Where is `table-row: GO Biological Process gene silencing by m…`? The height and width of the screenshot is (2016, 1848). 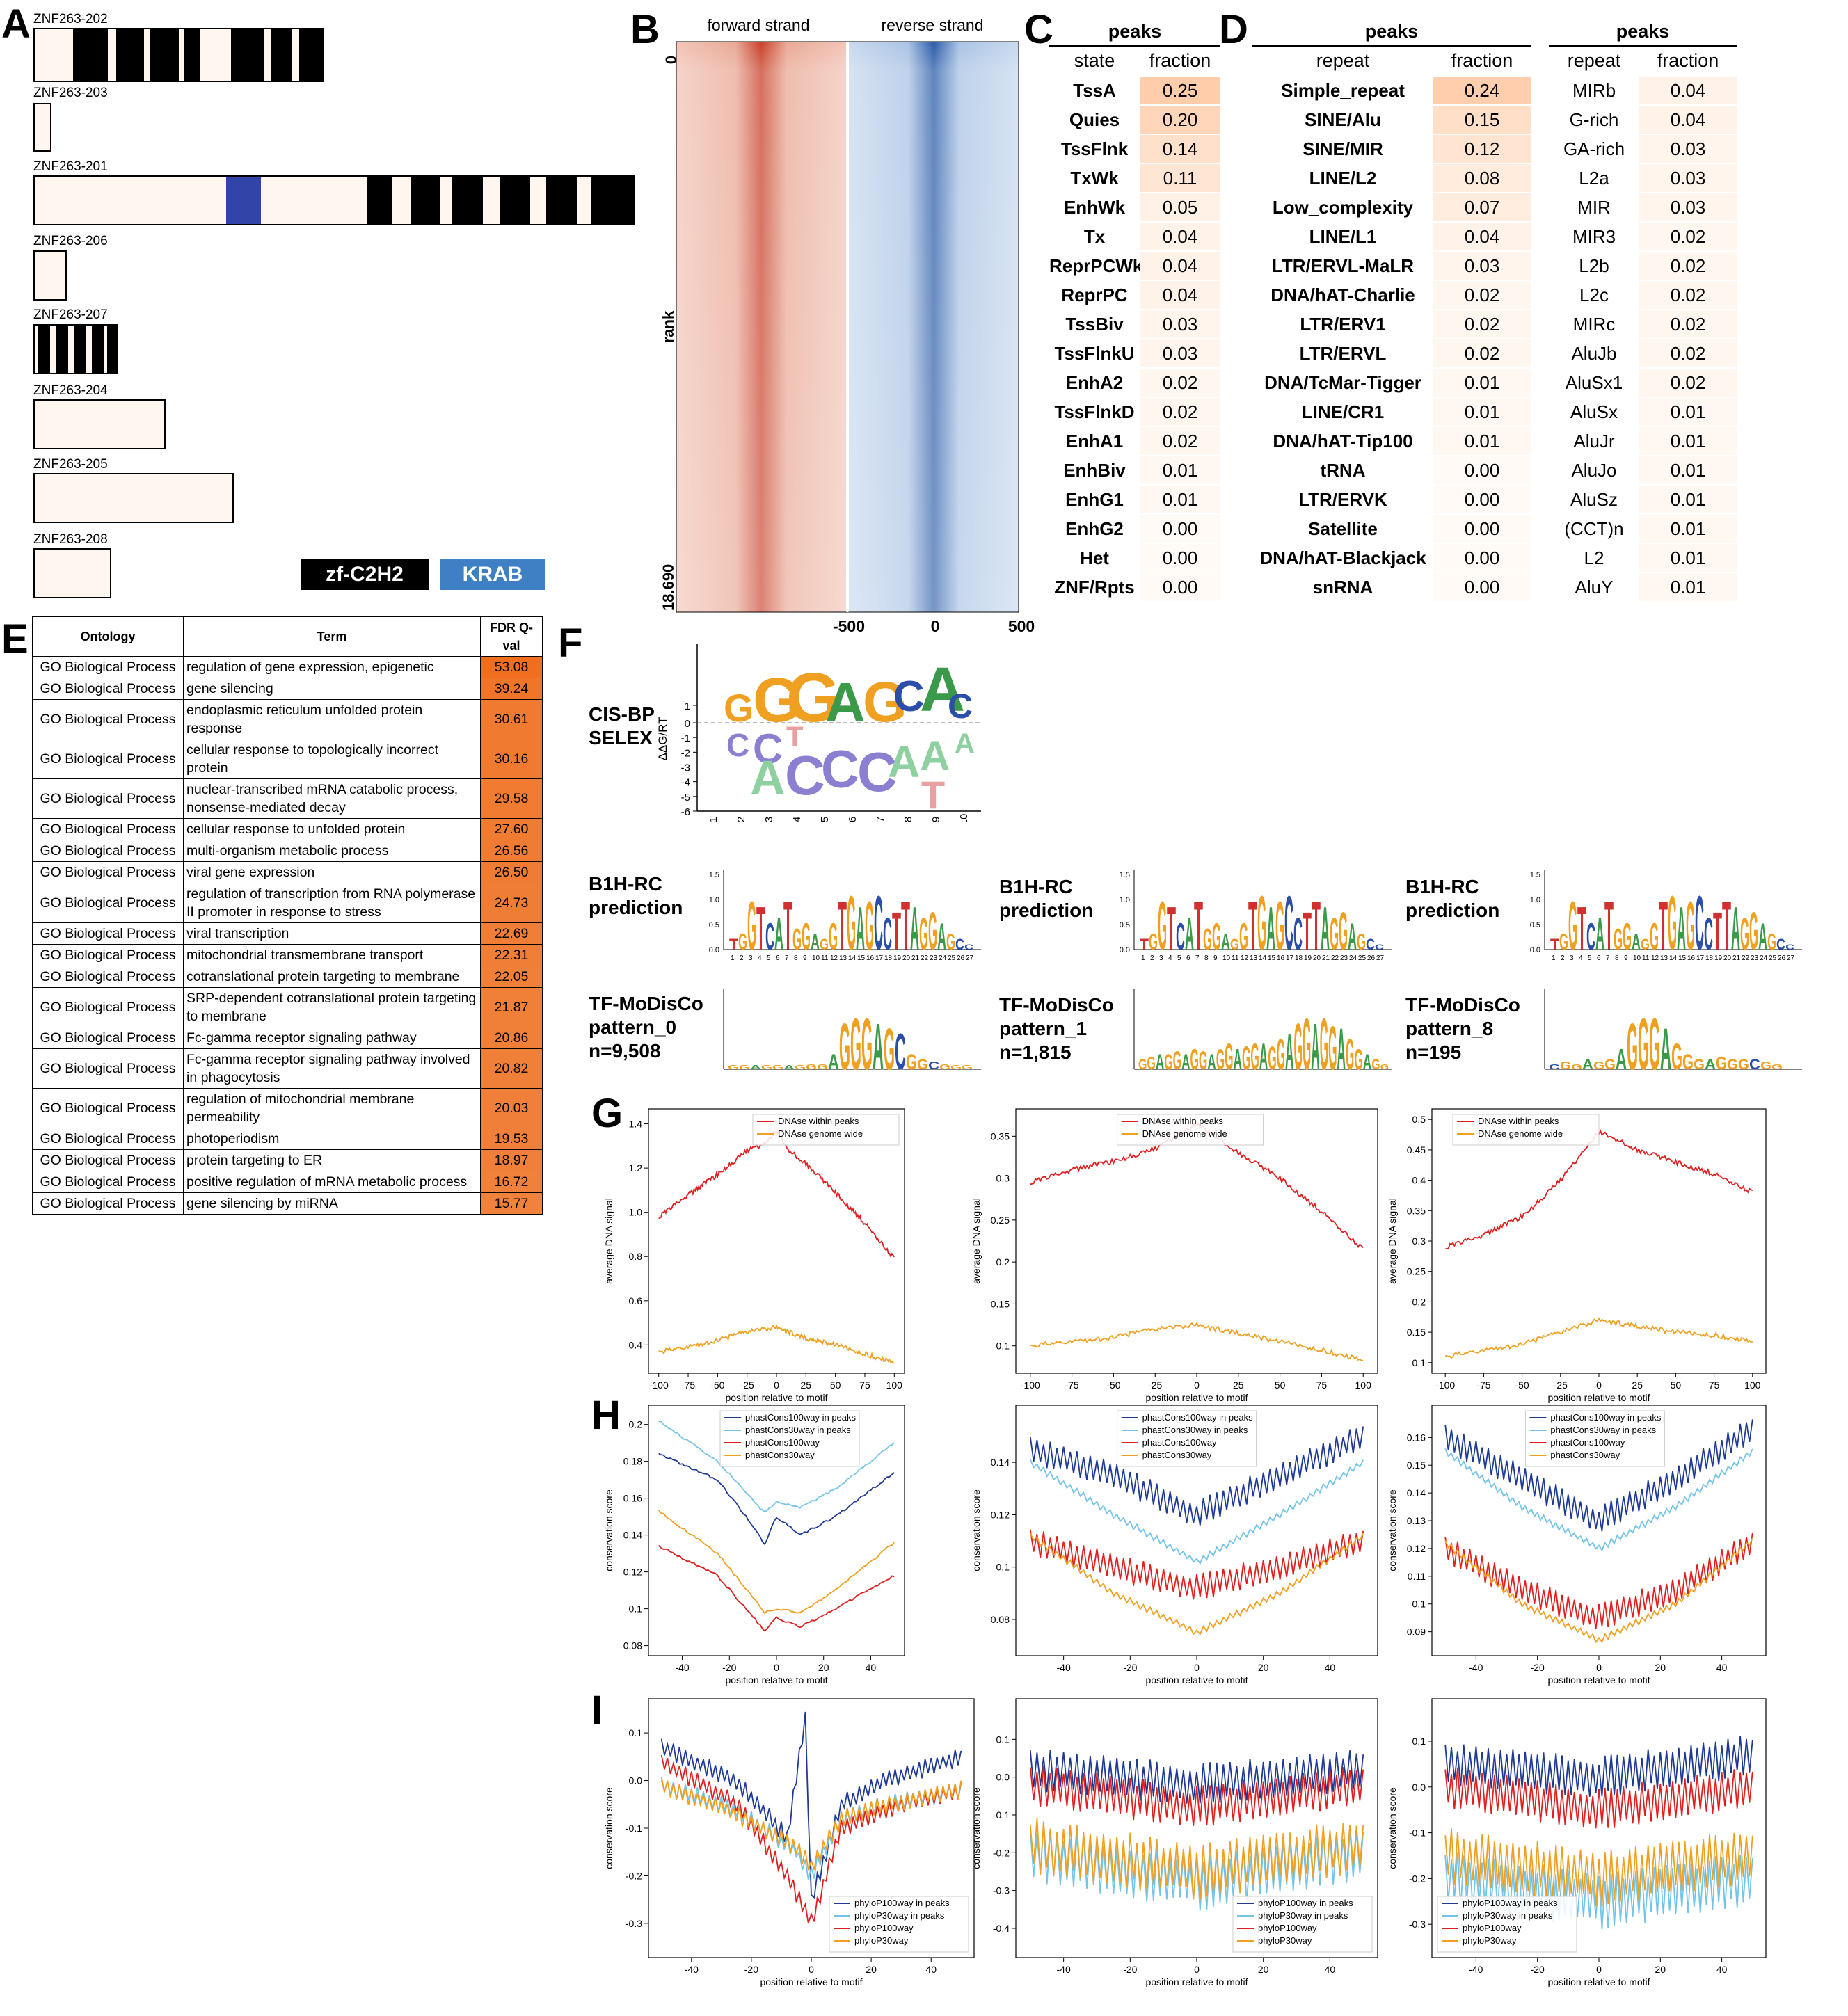
table-row: GO Biological Process gene silencing by m… is located at coordinates (287, 1203).